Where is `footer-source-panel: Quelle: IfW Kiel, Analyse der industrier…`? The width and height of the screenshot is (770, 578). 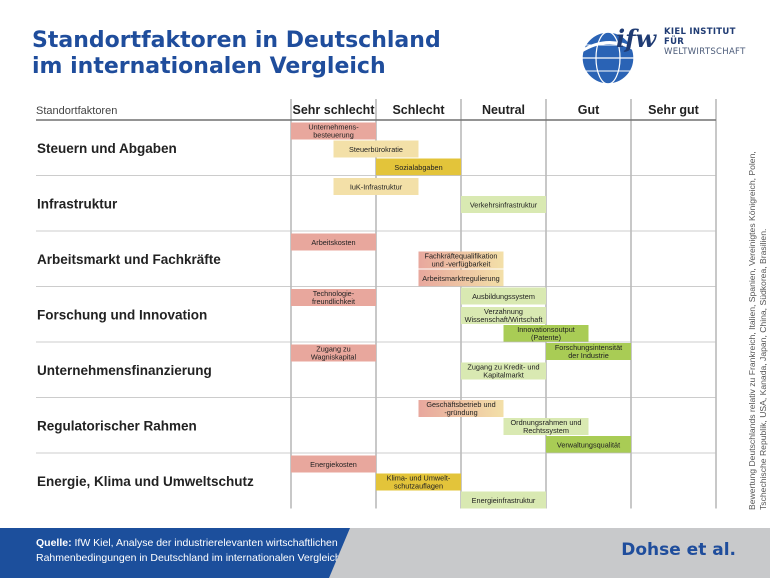
footer-source-panel: Quelle: IfW Kiel, Analyse der industrier… is located at coordinates (175, 553).